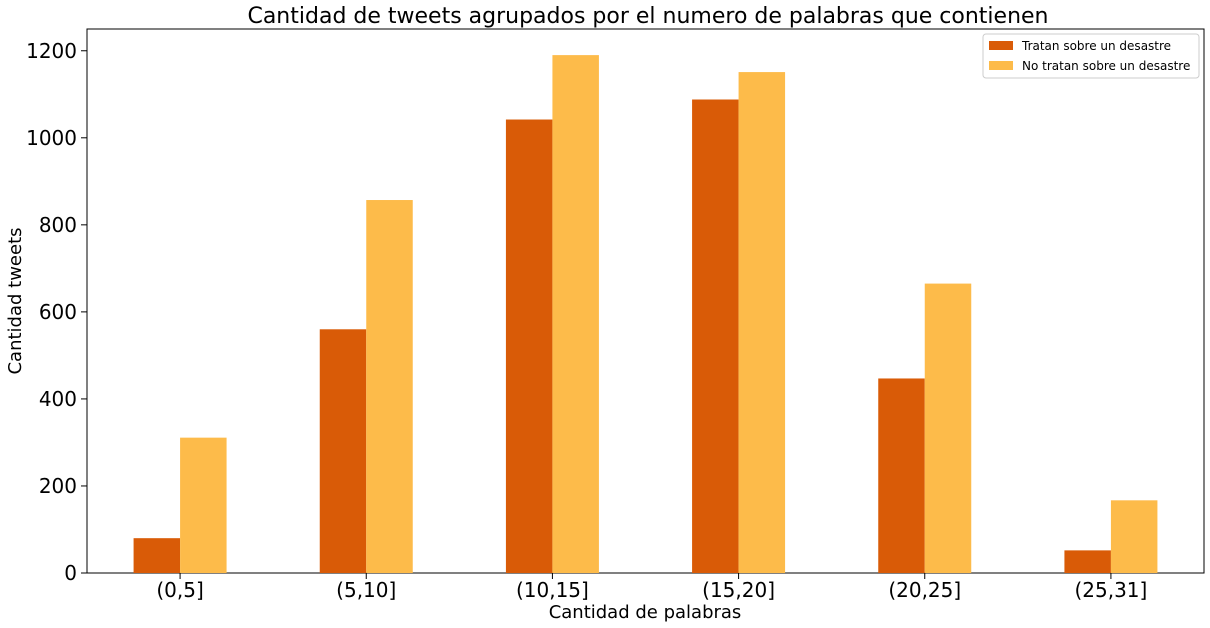 This screenshot has width=1210, height=628. What do you see at coordinates (51, 138) in the screenshot?
I see `y-tick-label: 1000` at bounding box center [51, 138].